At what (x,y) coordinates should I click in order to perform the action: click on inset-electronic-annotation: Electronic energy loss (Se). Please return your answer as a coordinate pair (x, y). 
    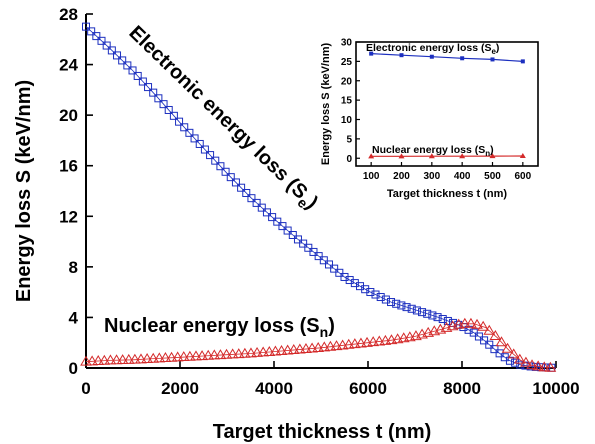
    Looking at the image, I should click on (432, 49).